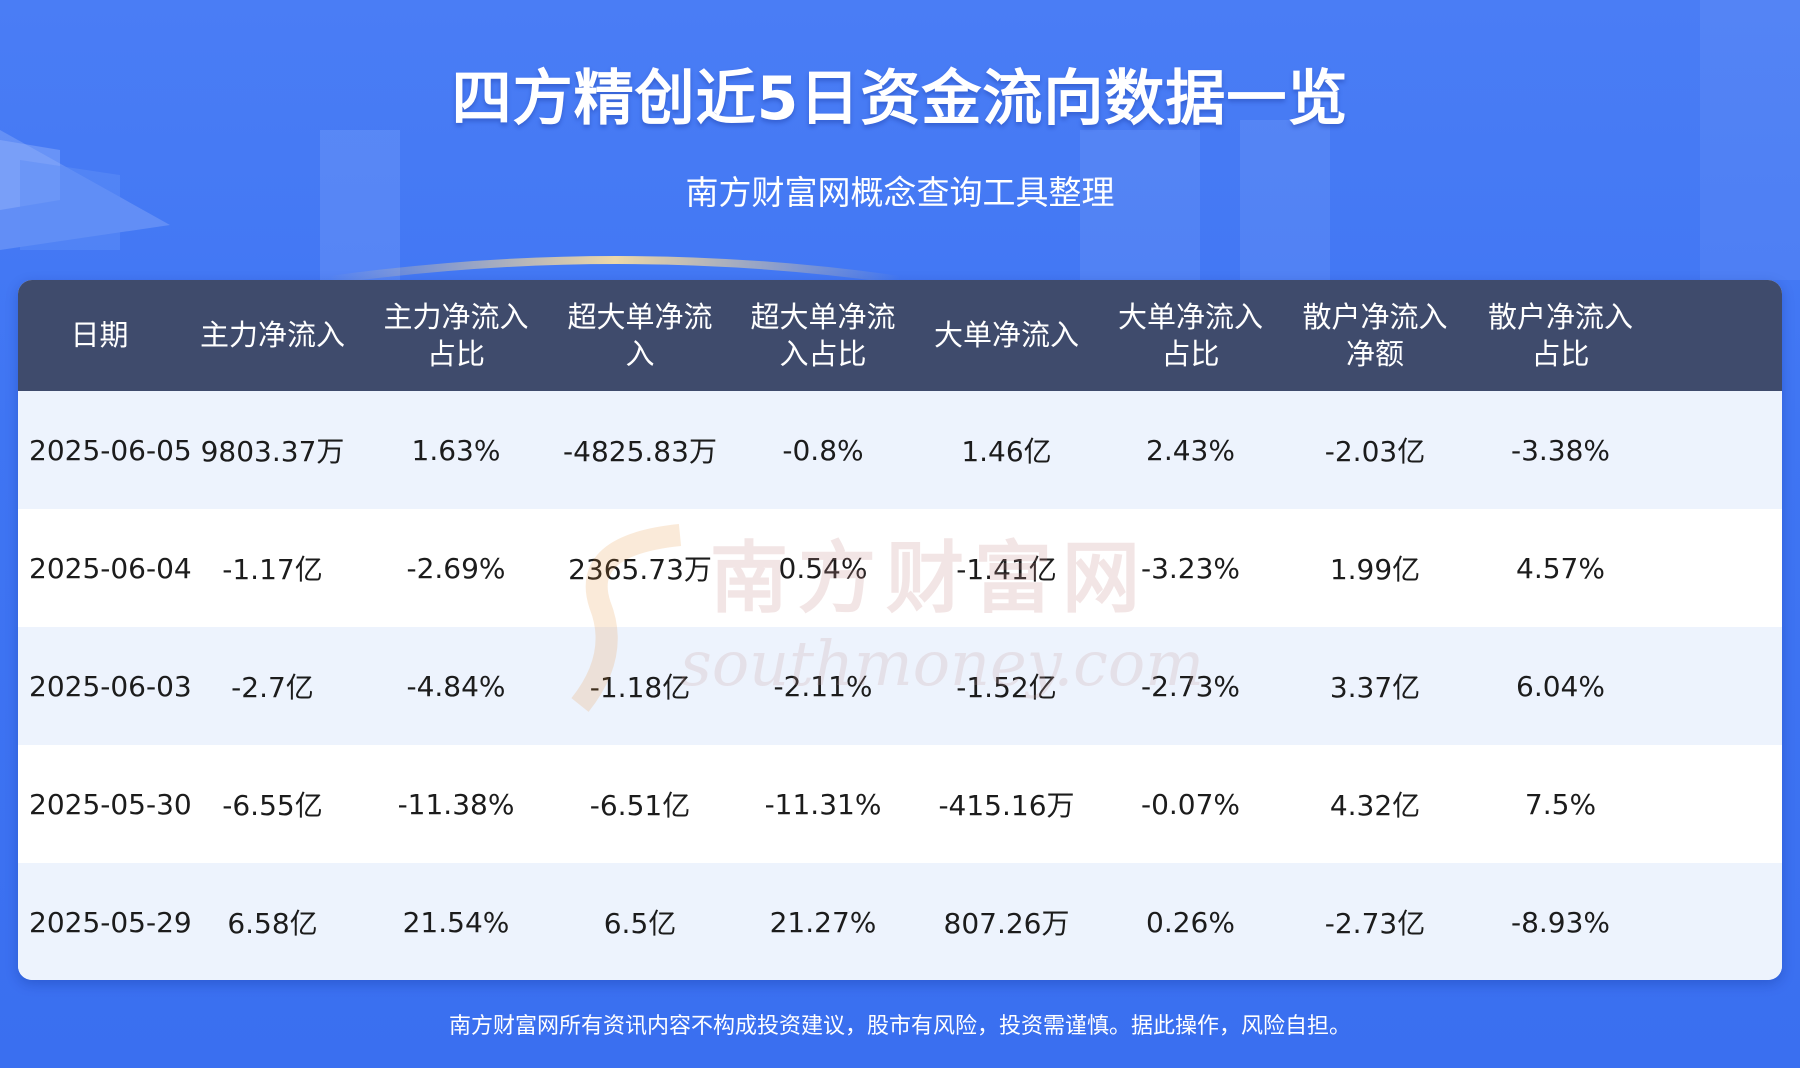  Describe the element at coordinates (272, 451) in the screenshot. I see `cell-main-net-inflow: 9803.37万` at that location.